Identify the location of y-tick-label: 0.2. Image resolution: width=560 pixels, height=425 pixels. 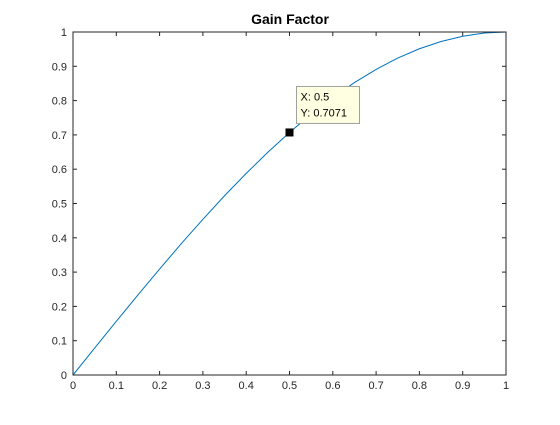
(59, 307).